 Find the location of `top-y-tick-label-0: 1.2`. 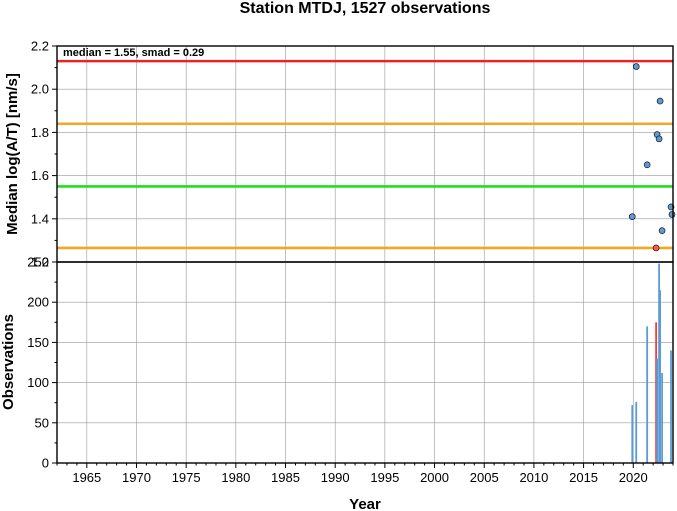

top-y-tick-label-0: 1.2 is located at coordinates (40, 262).